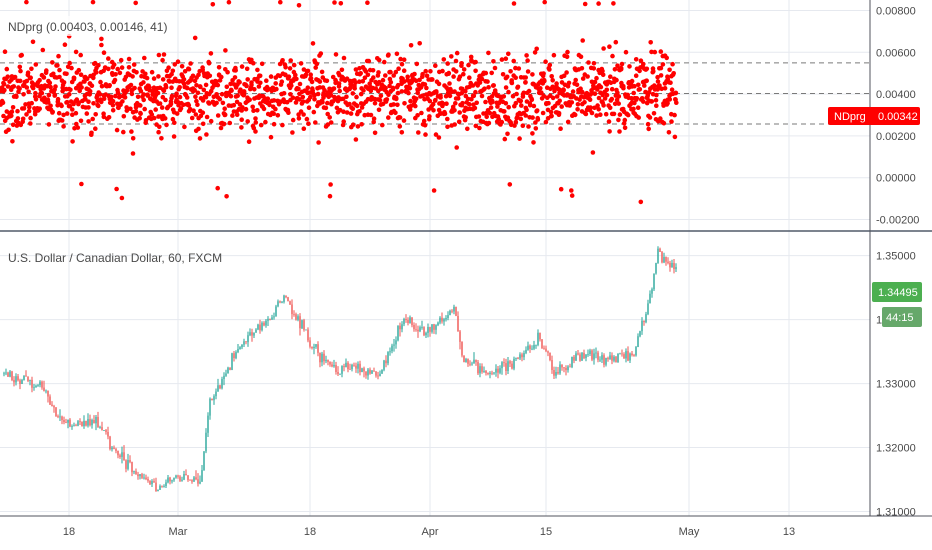 This screenshot has height=550, width=932. Describe the element at coordinates (874, 116) in the screenshot. I see `indicator-badge-box` at that location.